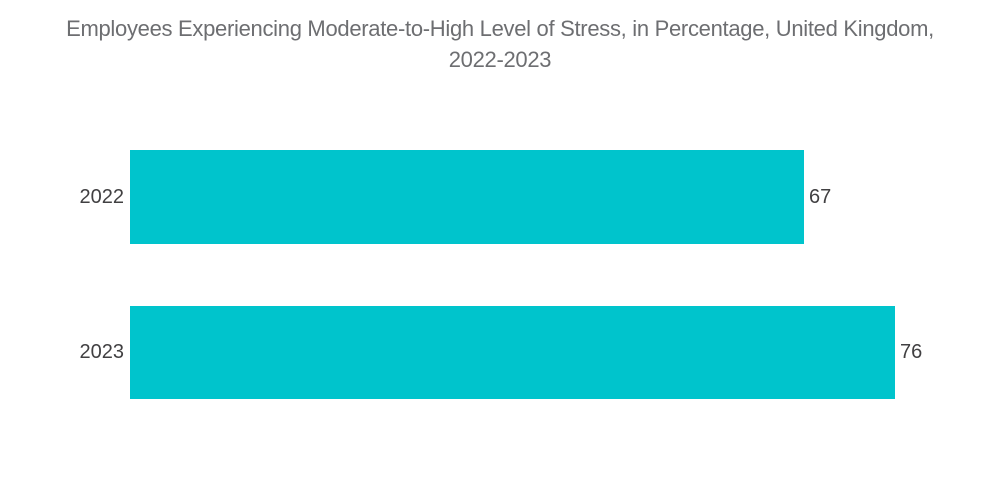 This screenshot has width=1000, height=504. What do you see at coordinates (467, 197) in the screenshot?
I see `bar-2022` at bounding box center [467, 197].